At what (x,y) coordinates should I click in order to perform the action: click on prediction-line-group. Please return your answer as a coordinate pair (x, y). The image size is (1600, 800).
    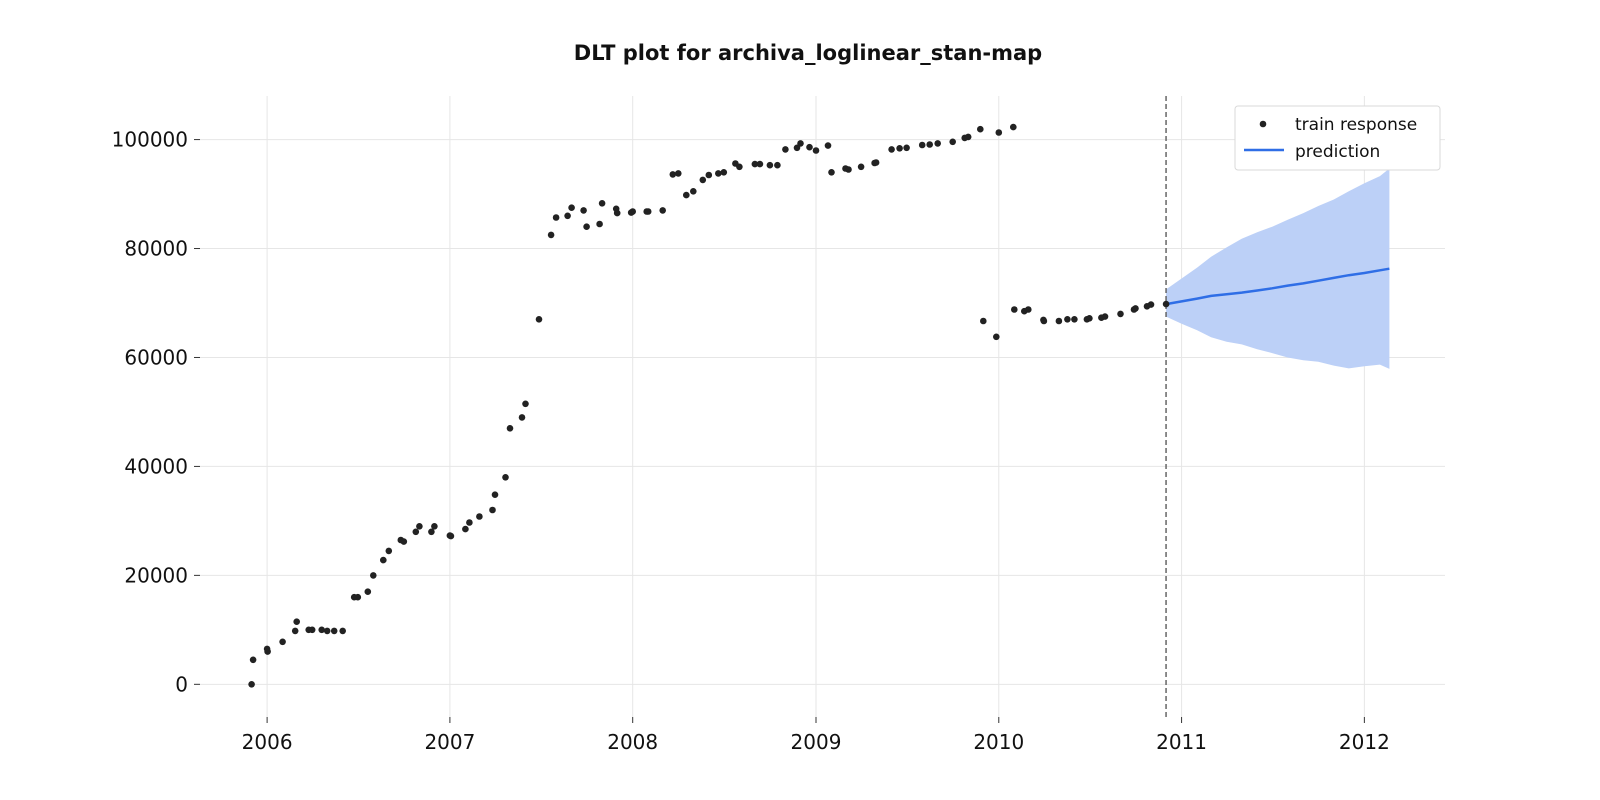
    Looking at the image, I should click on (1277, 286).